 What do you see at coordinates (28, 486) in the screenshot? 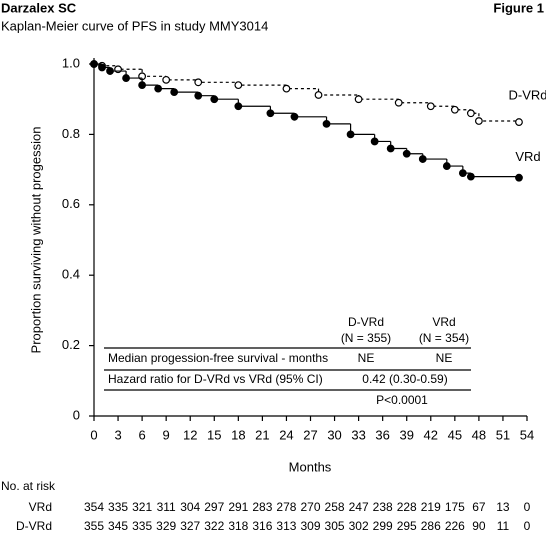
I see `at-risk-title: No. at risk` at bounding box center [28, 486].